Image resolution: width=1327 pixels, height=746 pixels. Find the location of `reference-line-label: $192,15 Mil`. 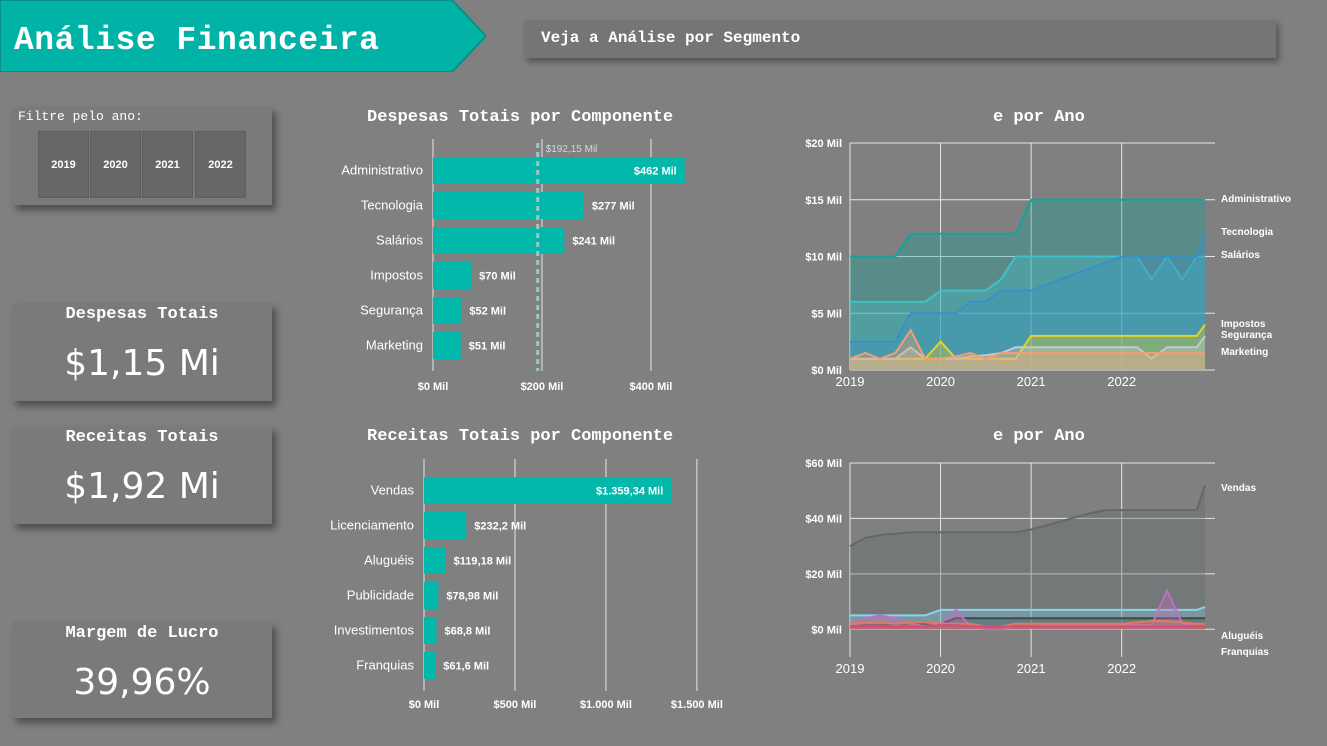

reference-line-label: $192,15 Mil is located at coordinates (572, 149).